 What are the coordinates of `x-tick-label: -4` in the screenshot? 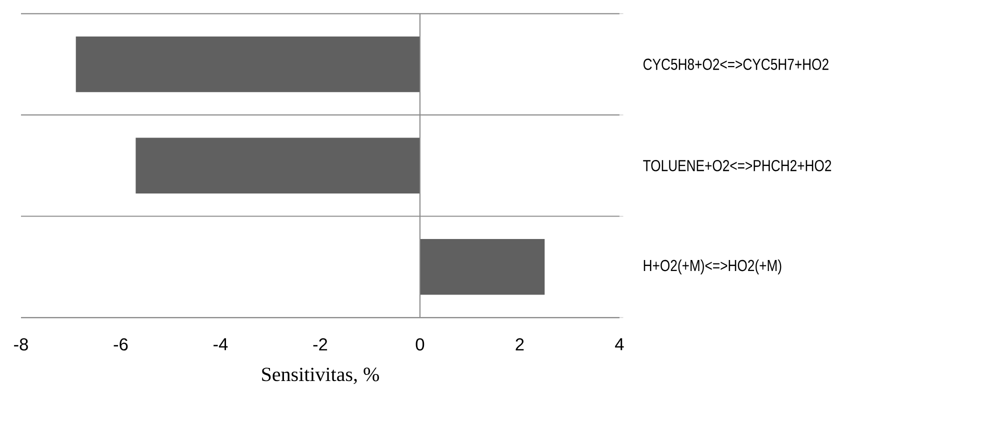 It's located at (221, 344).